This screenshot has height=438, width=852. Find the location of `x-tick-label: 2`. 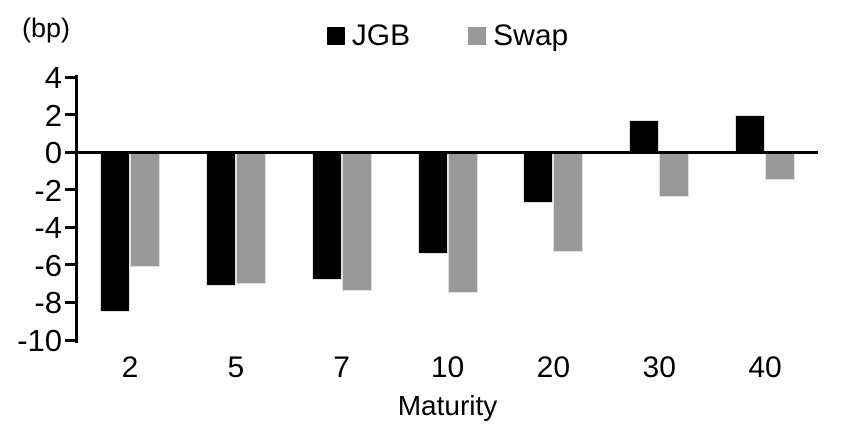

x-tick-label: 2 is located at coordinates (130, 367).